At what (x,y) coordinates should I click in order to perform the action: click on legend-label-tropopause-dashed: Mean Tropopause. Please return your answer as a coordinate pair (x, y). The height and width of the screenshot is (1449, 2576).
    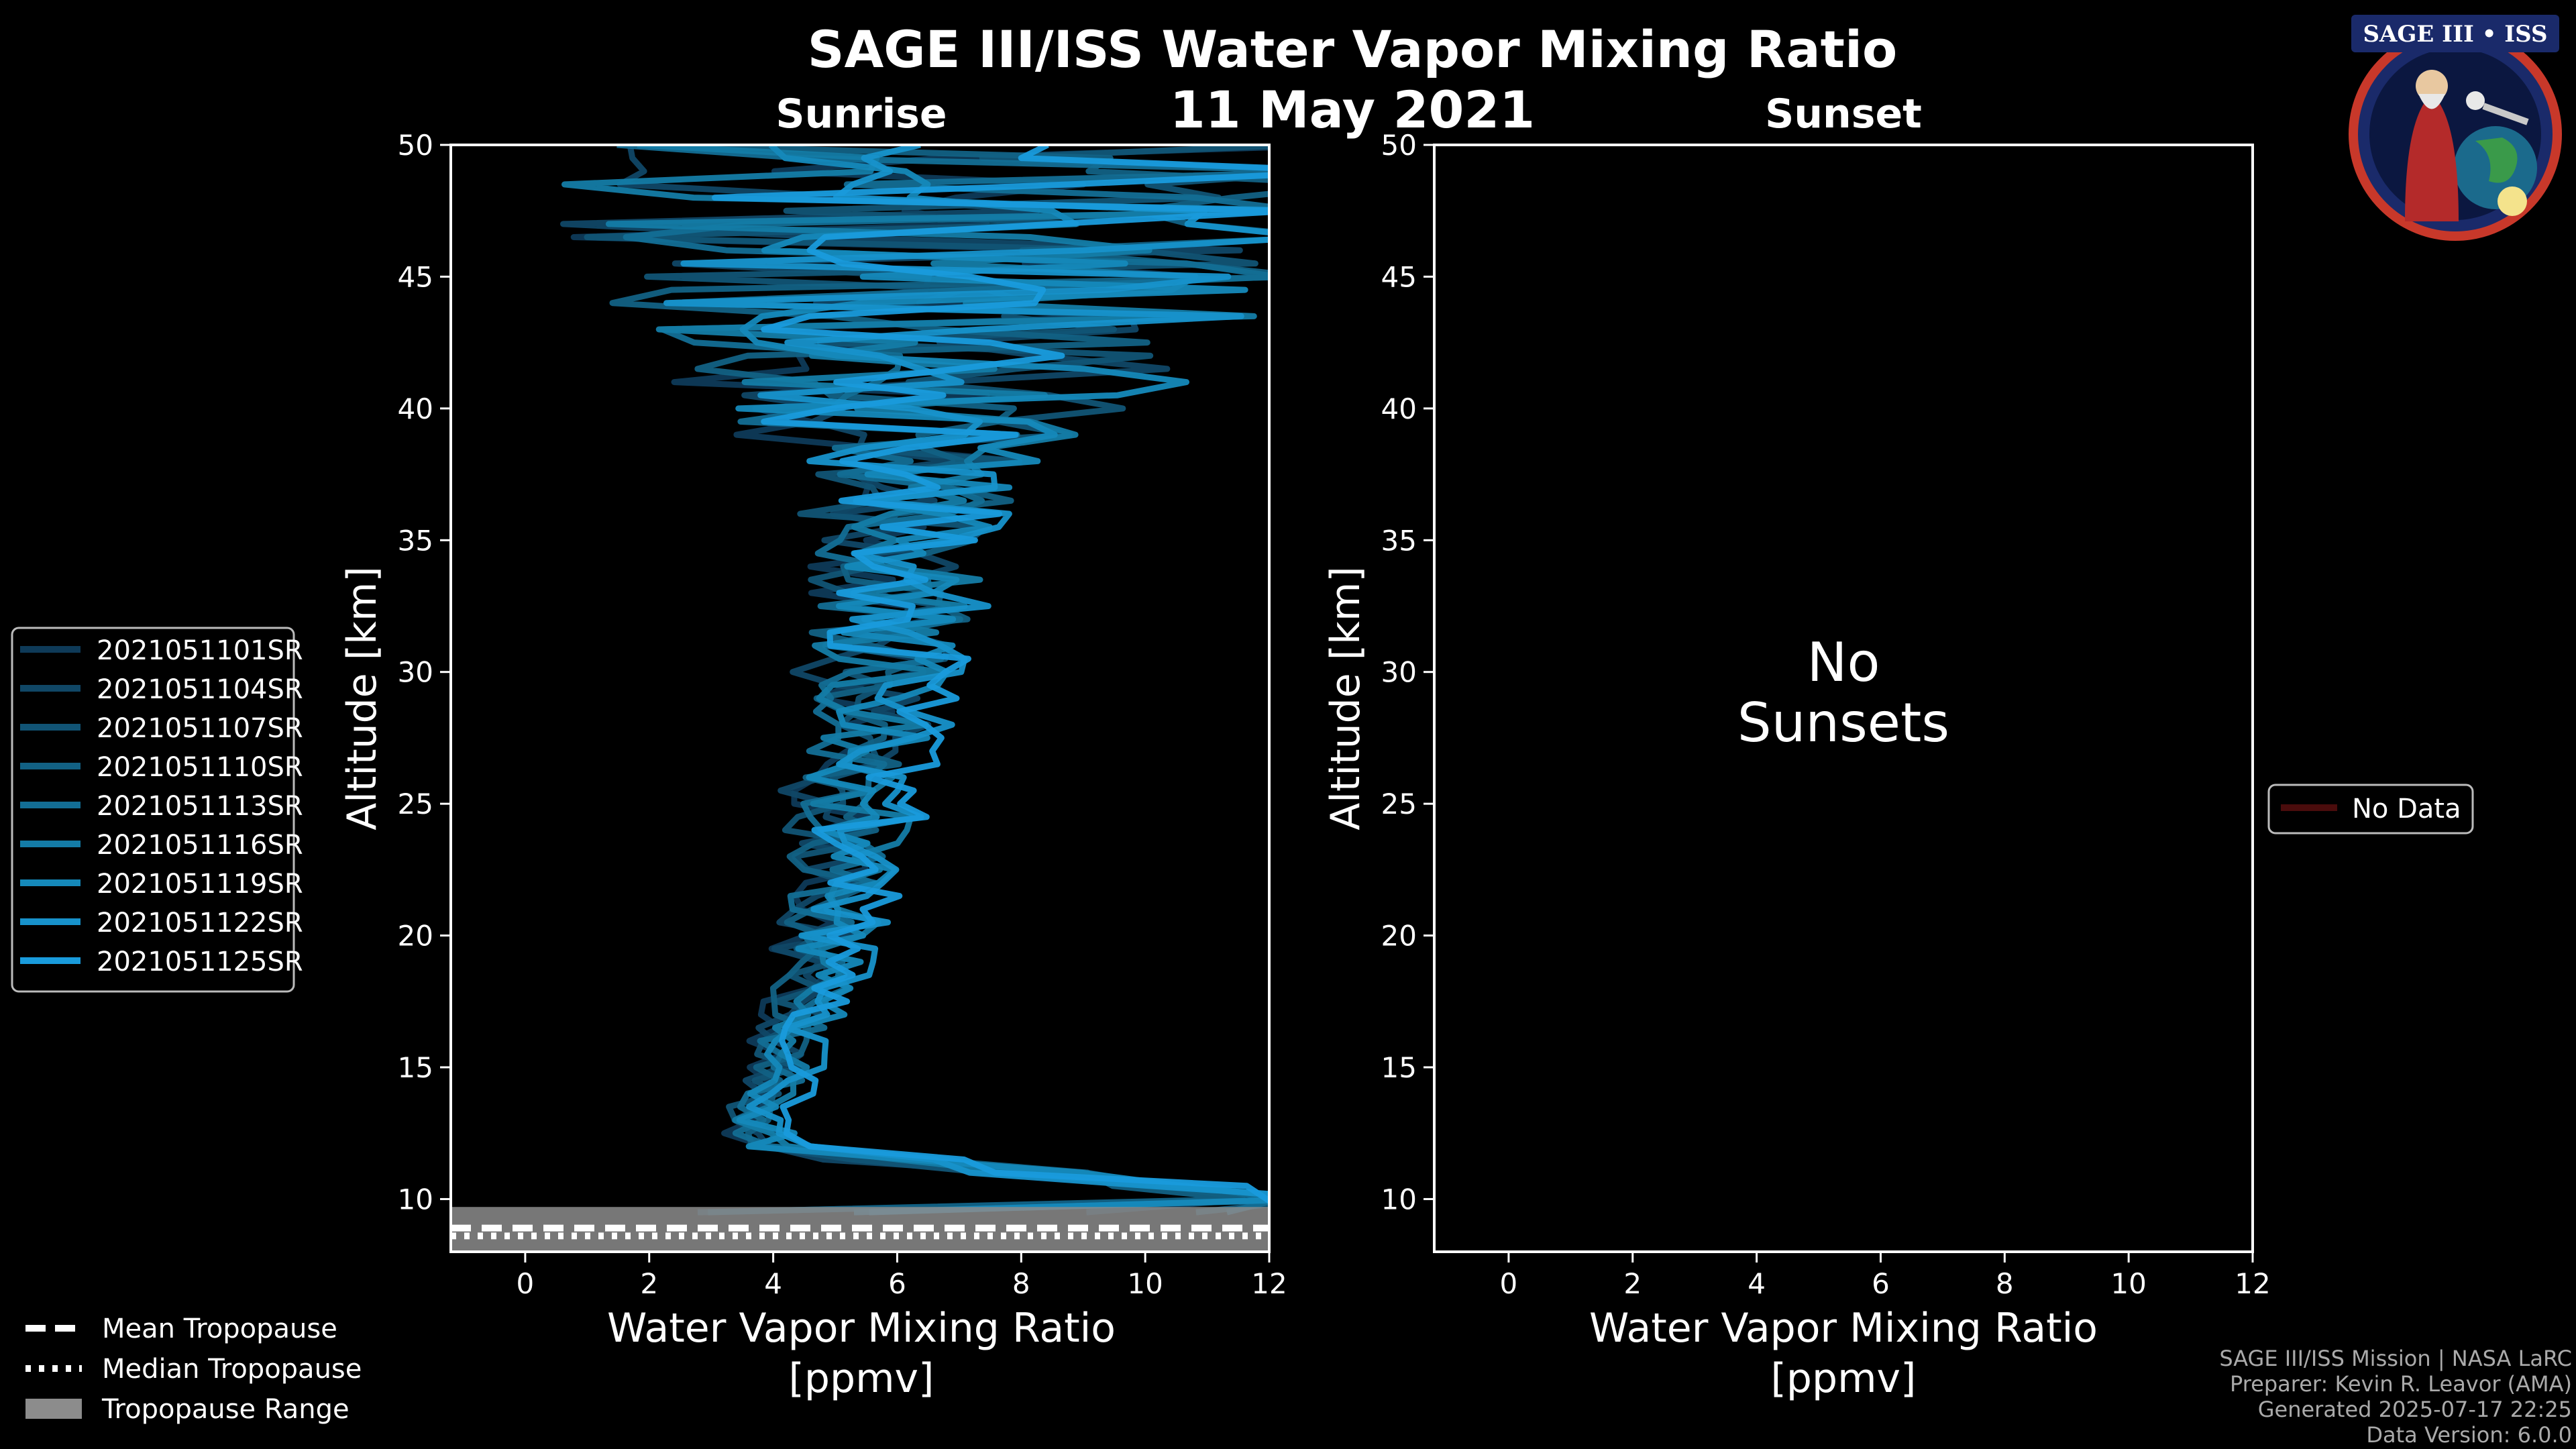
    Looking at the image, I should click on (219, 1328).